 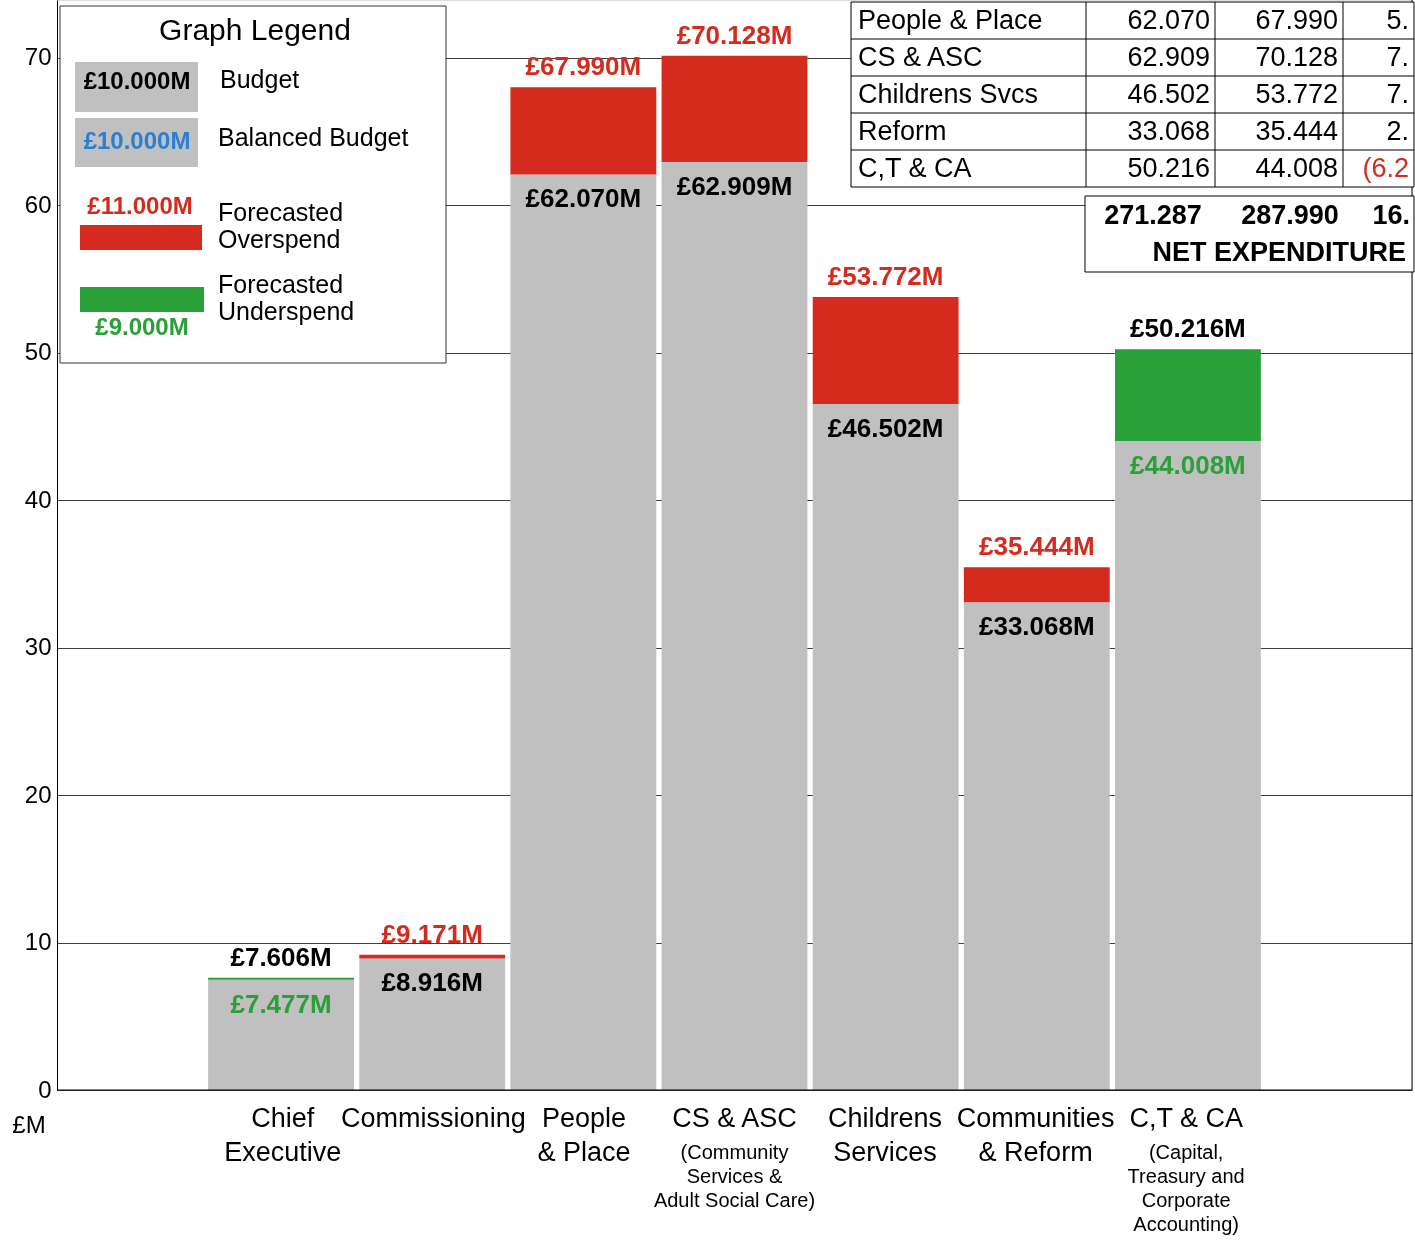 What do you see at coordinates (1397, 20) in the screenshot?
I see `annotation: 5.` at bounding box center [1397, 20].